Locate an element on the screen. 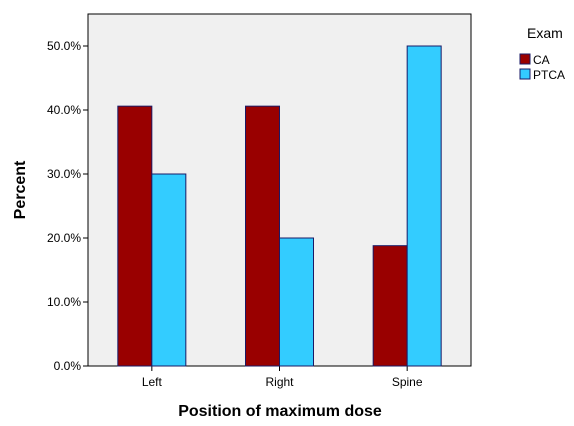 This screenshot has height=426, width=574. legend-swatch-ca is located at coordinates (525, 59).